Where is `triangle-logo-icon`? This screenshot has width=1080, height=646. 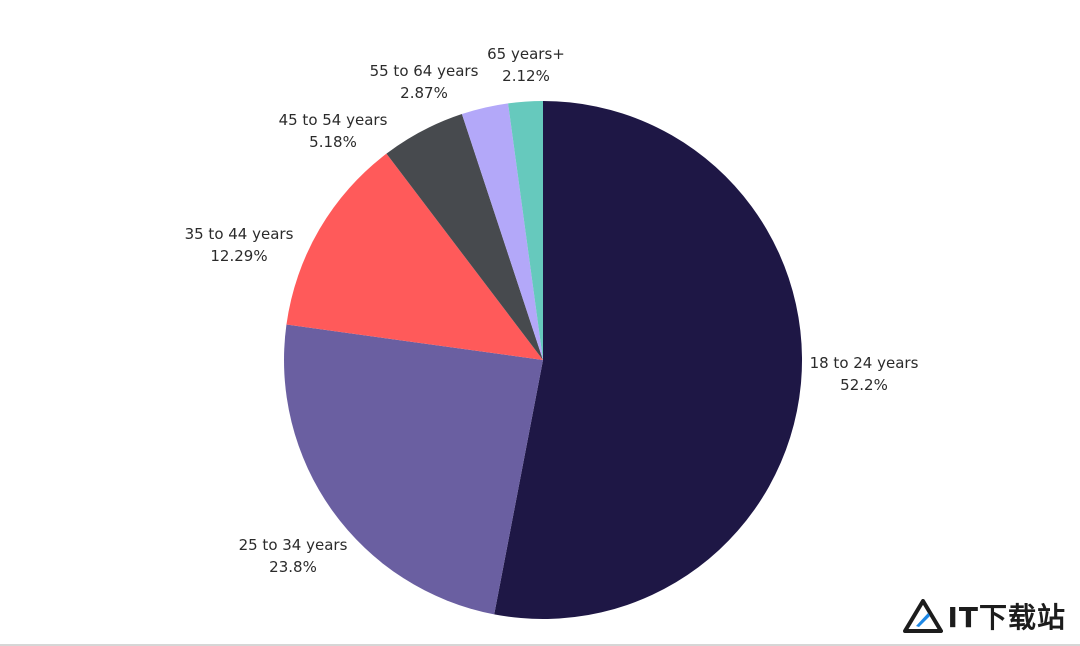
triangle-logo-icon is located at coordinates (923, 616).